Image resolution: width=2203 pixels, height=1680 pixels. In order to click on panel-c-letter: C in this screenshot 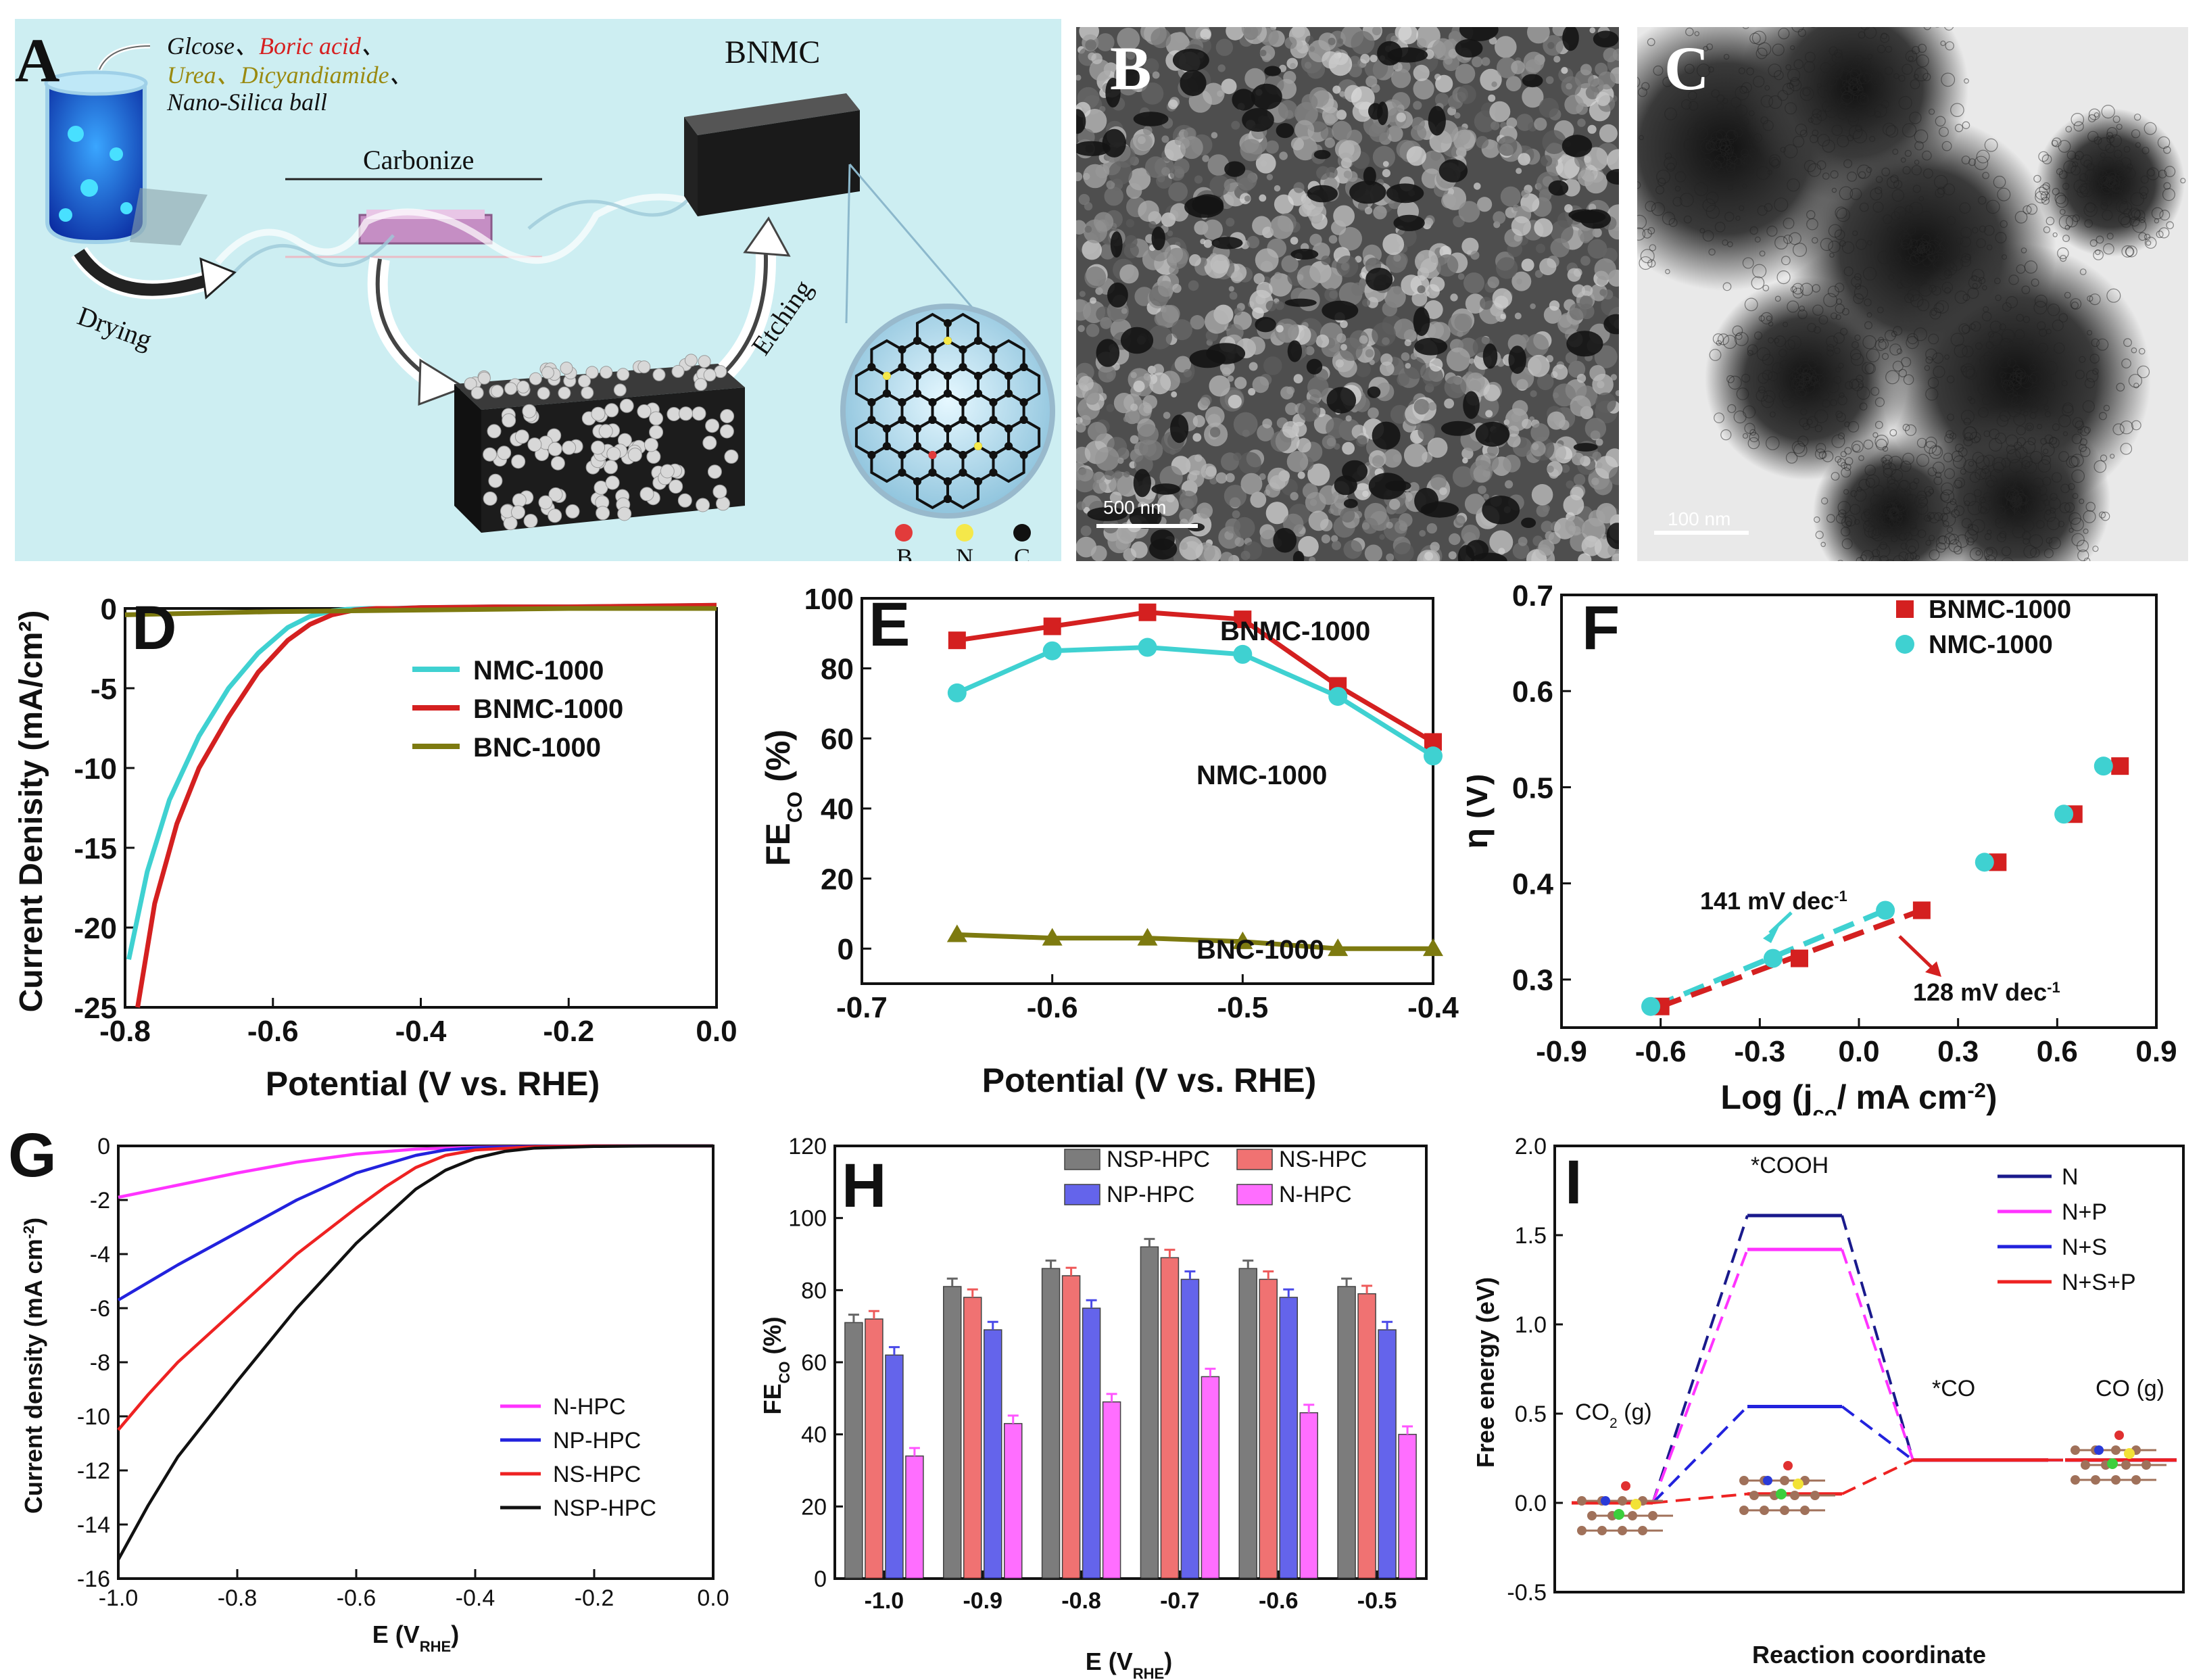, I will do `click(1687, 68)`.